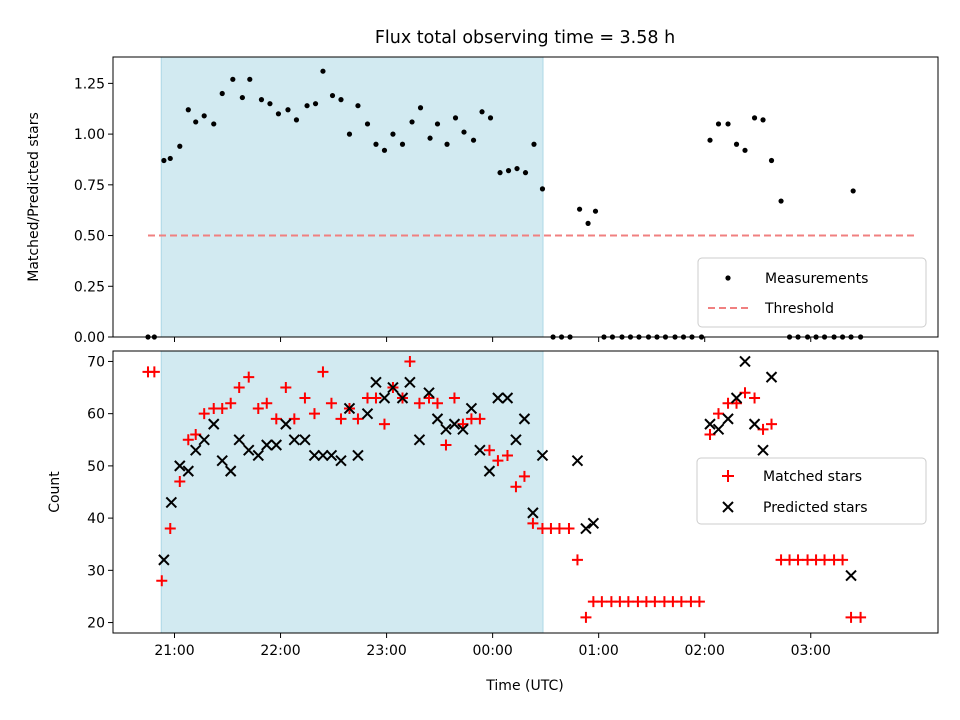 This screenshot has width=960, height=720. Describe the element at coordinates (816, 279) in the screenshot. I see `legend-measurements-label: Measurements` at that location.